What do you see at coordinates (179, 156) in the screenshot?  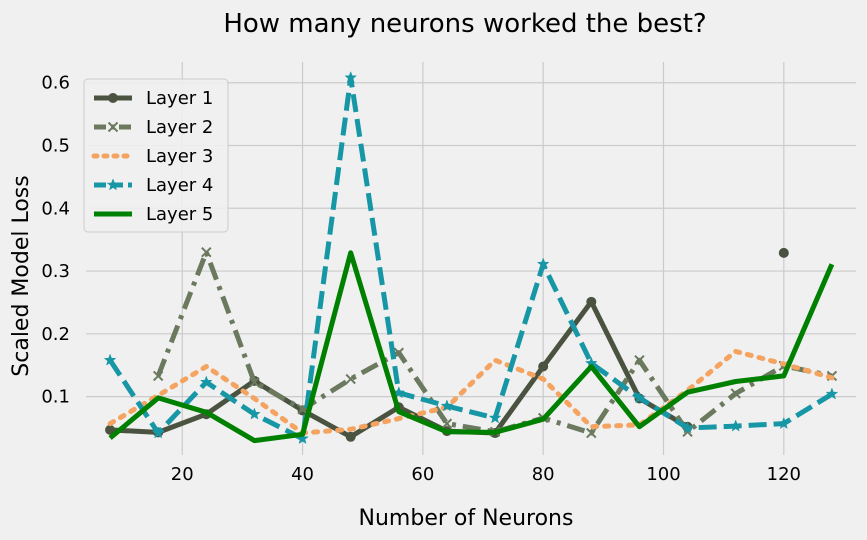 I see `legend-label: Layer 3` at bounding box center [179, 156].